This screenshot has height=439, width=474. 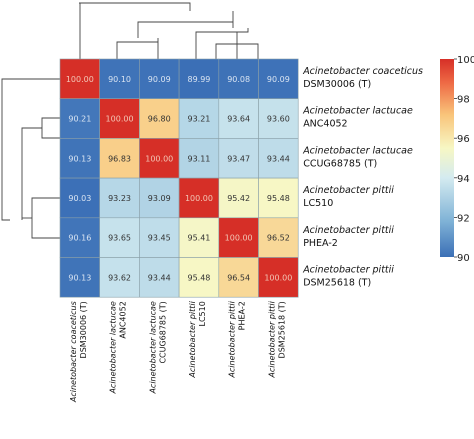 I want to click on heatmap-cell-r0-c0, so click(x=80, y=79).